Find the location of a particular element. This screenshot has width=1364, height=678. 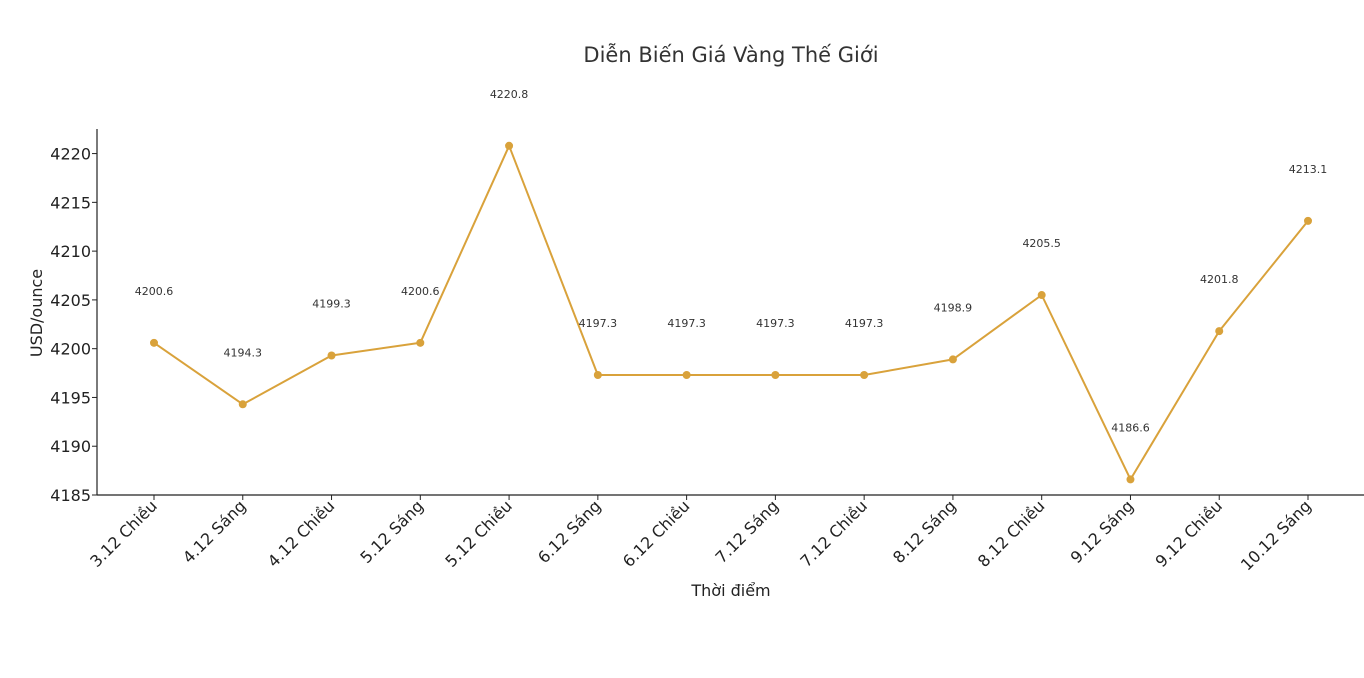

y-tick-label: 4195 is located at coordinates (70, 397).